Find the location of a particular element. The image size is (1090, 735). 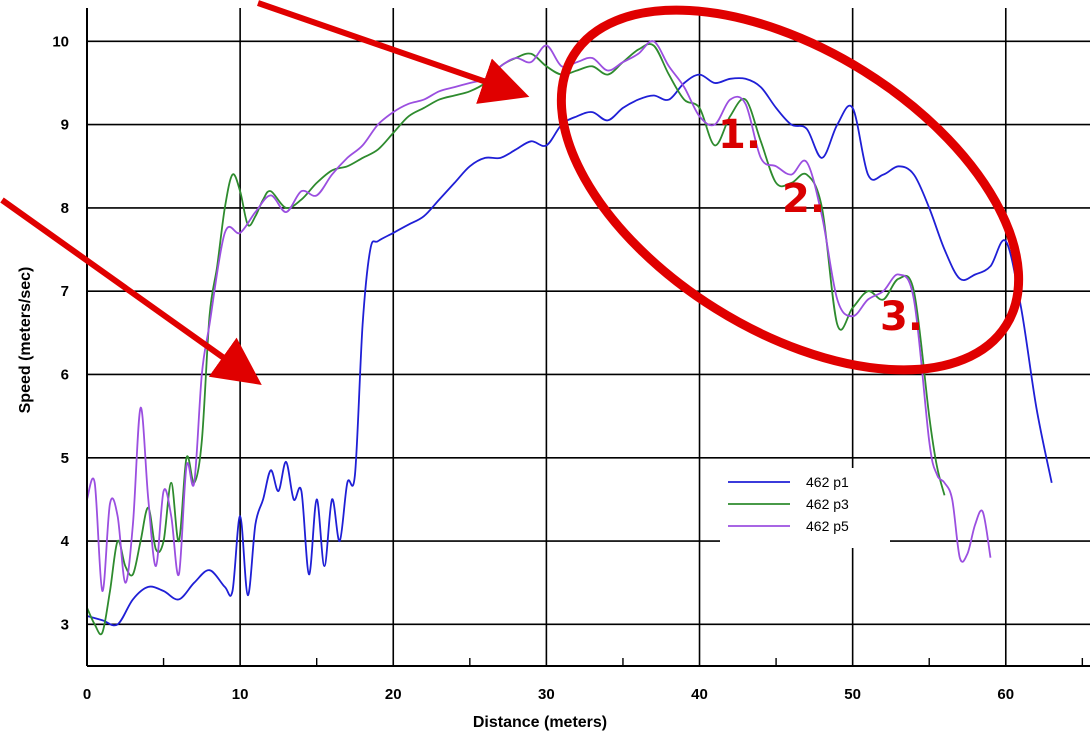

y-tick-label: 4 is located at coordinates (65, 541).